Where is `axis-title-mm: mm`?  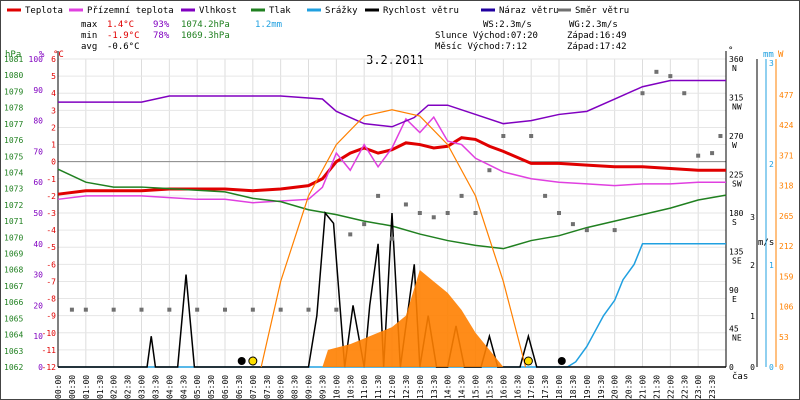
axis-title-mm: mm is located at coordinates (768, 55).